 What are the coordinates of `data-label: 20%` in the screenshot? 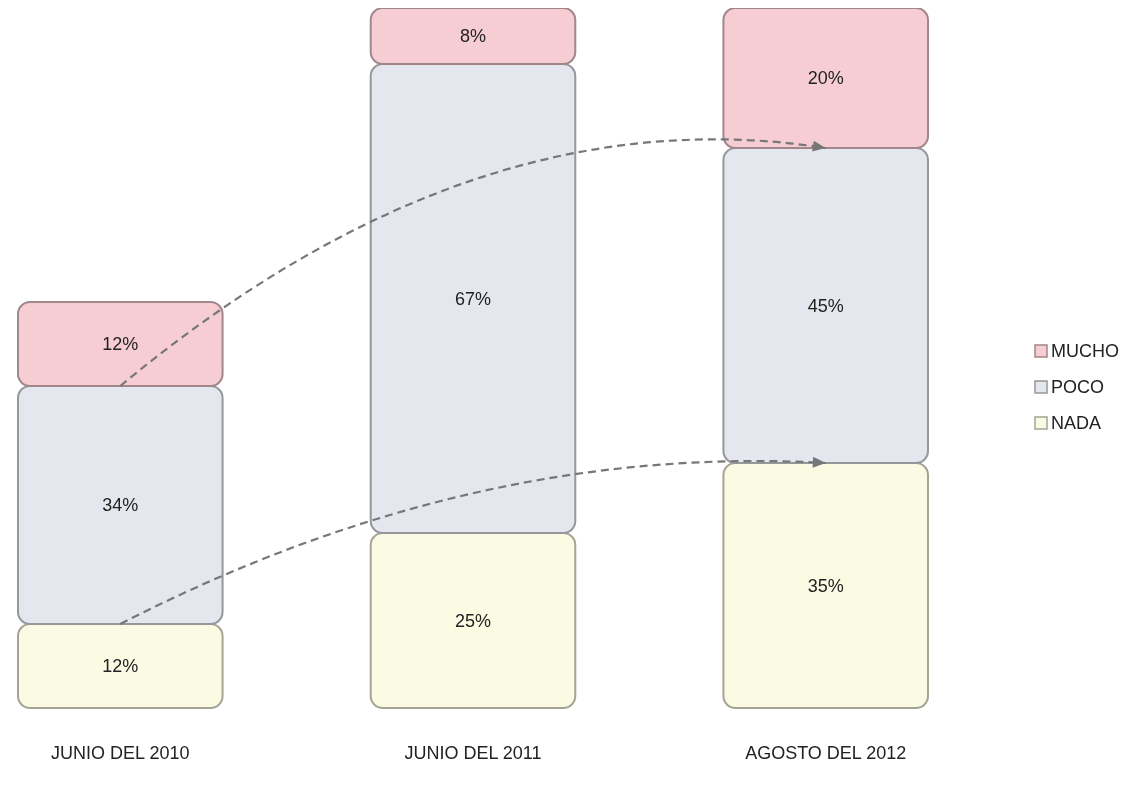 It's located at (825, 78).